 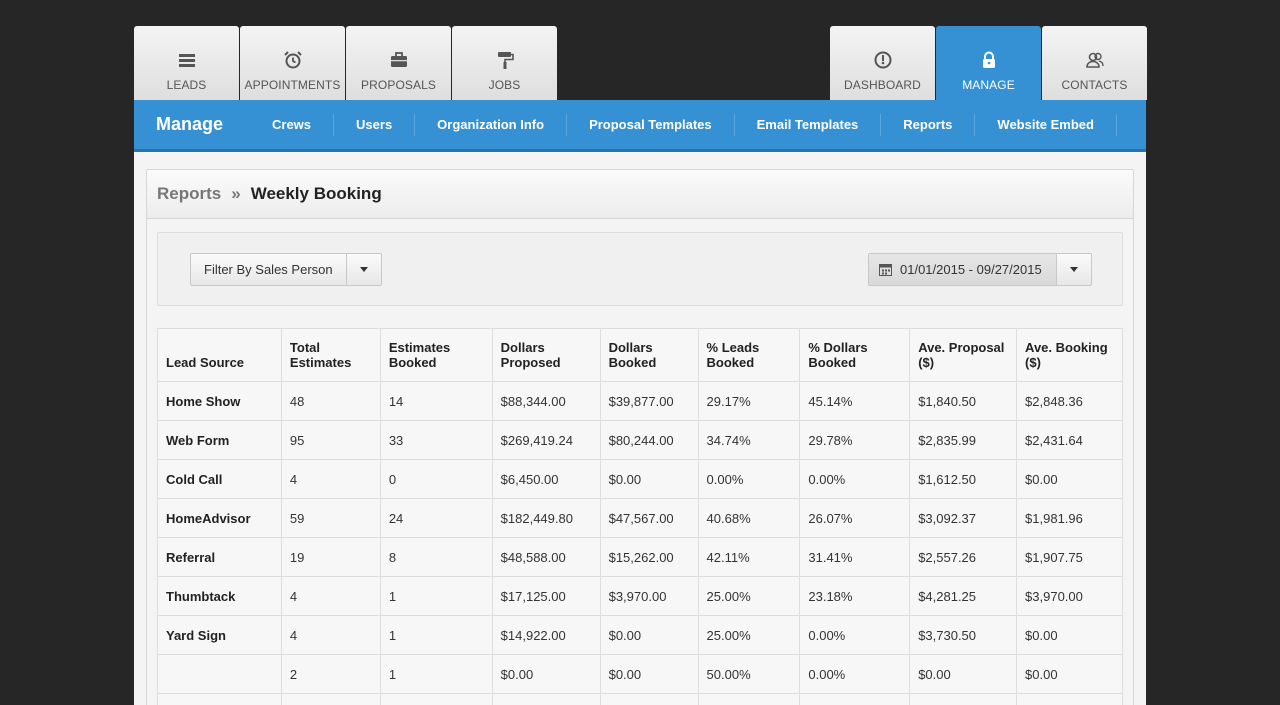 I want to click on table-cell: $182,449.80, so click(x=546, y=518).